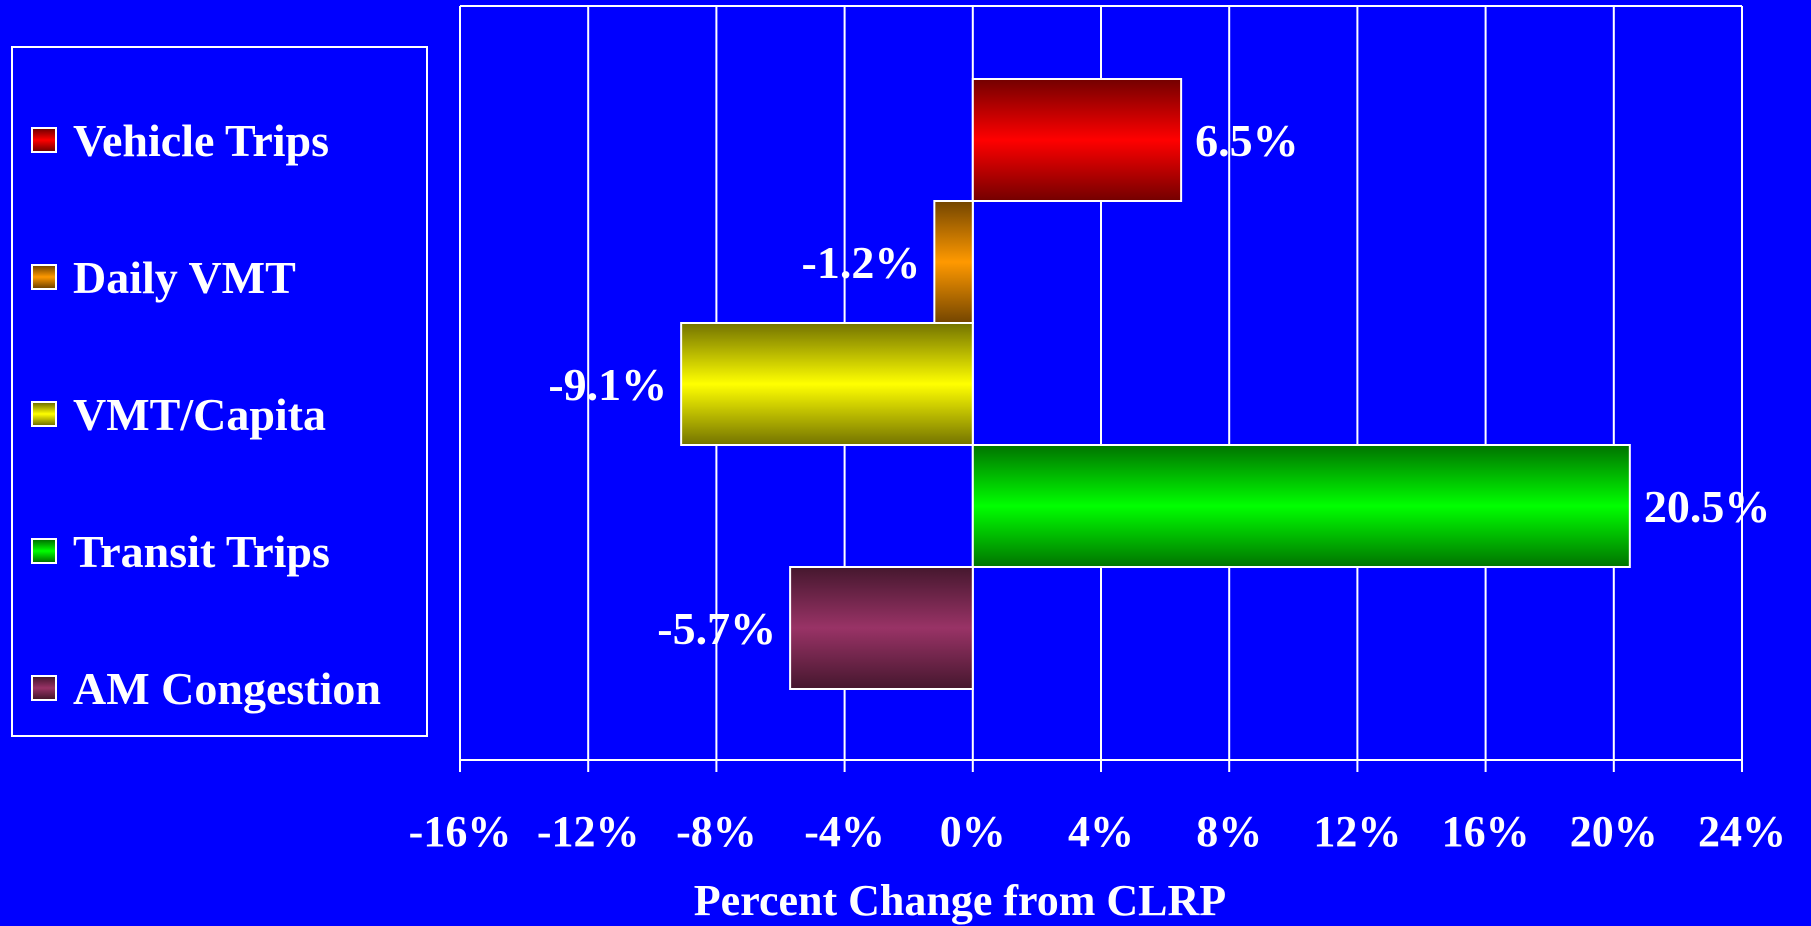 The image size is (1811, 926). I want to click on bar-transit-trips, so click(1301, 506).